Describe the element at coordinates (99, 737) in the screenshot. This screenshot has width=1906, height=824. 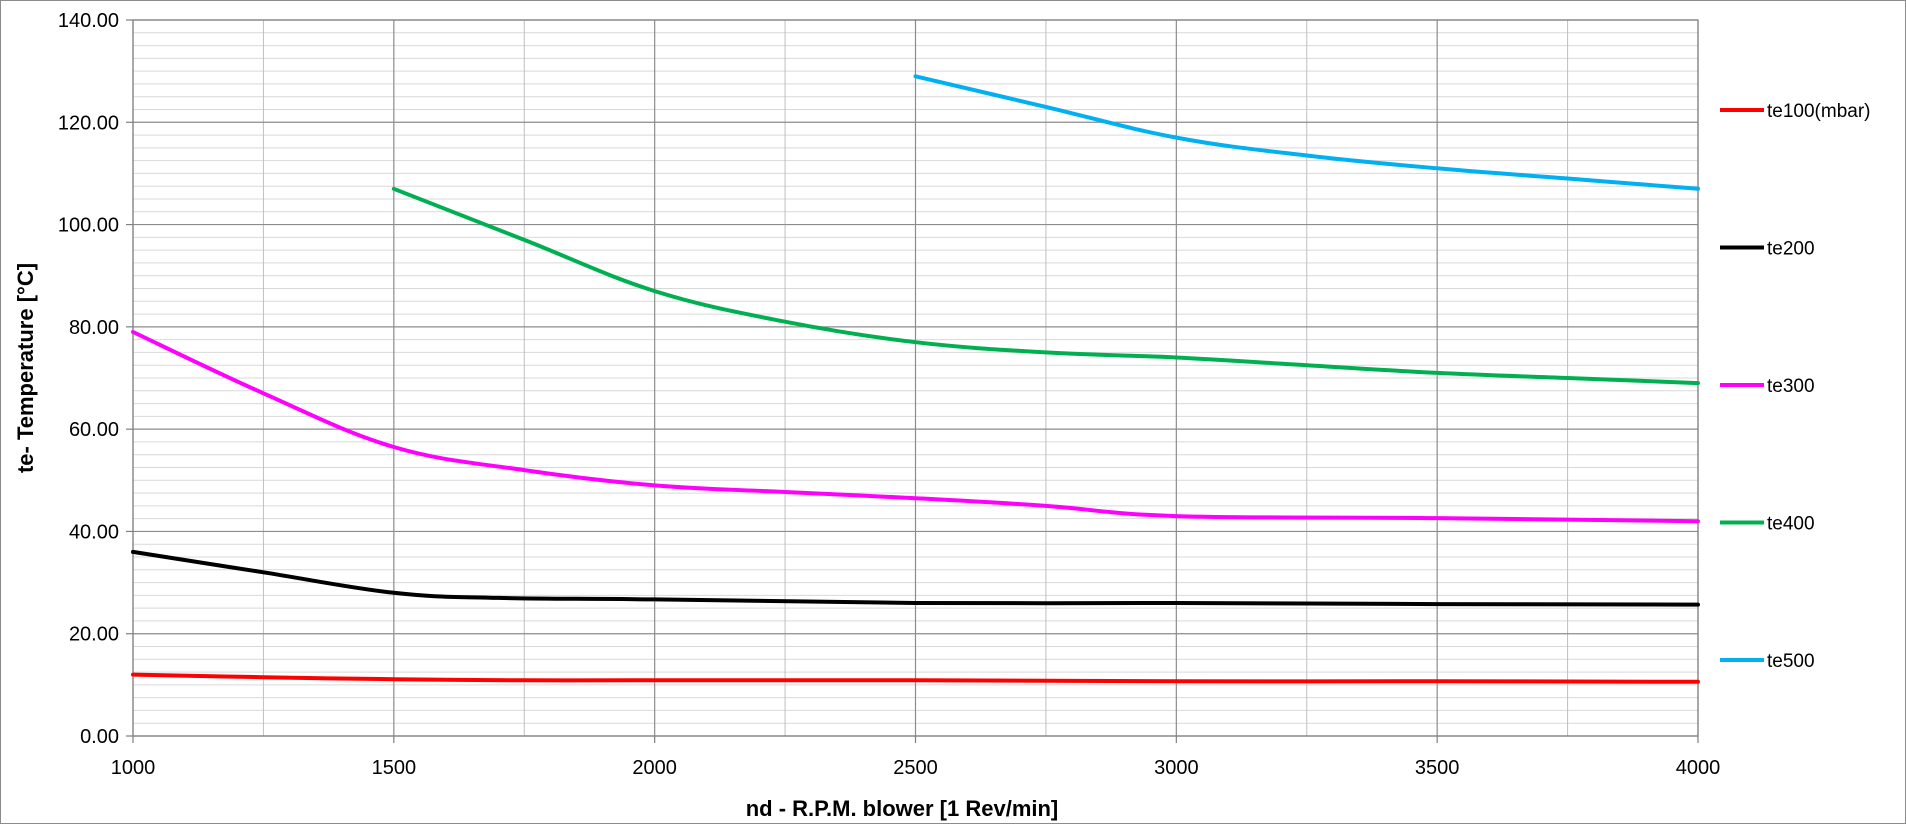
I see `y-tick-label: 0.00` at that location.